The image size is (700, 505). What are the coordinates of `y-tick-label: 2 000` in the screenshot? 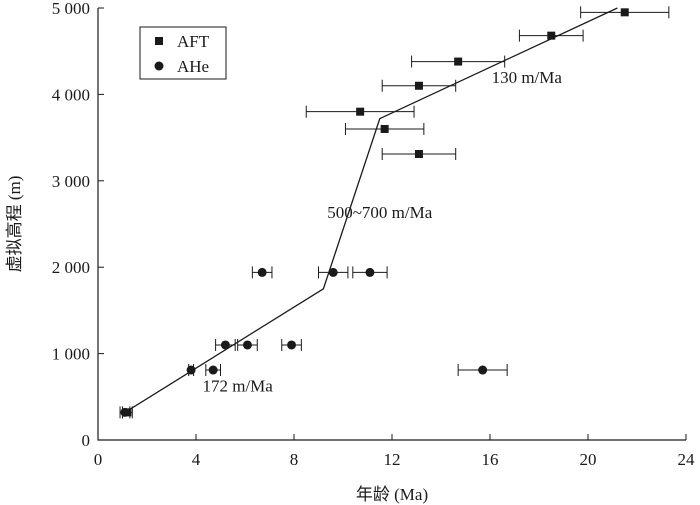 It's located at (71, 267).